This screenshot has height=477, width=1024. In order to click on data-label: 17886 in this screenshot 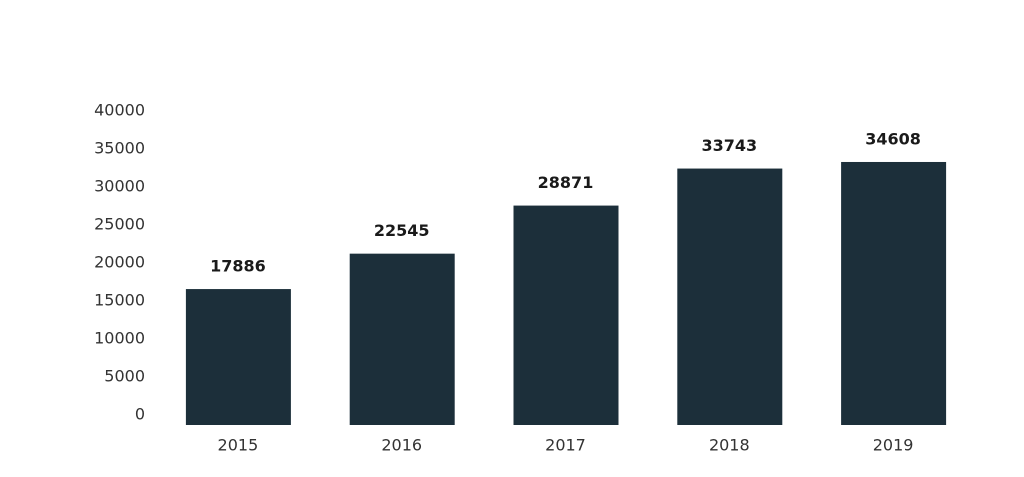, I will do `click(238, 266)`.